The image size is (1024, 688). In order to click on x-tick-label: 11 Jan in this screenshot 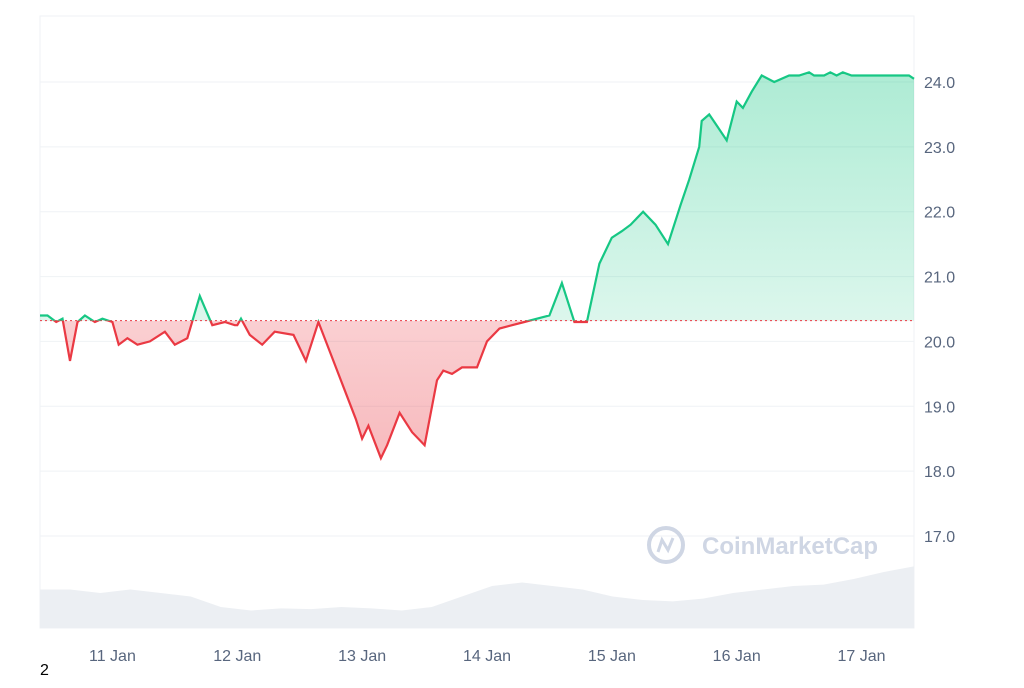, I will do `click(112, 656)`.